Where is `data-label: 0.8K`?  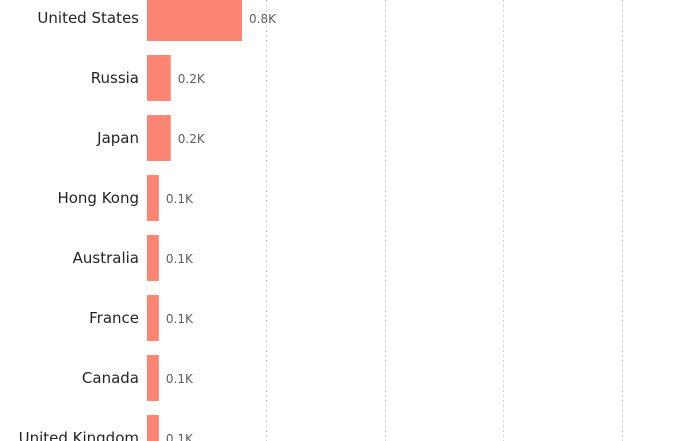 data-label: 0.8K is located at coordinates (263, 19).